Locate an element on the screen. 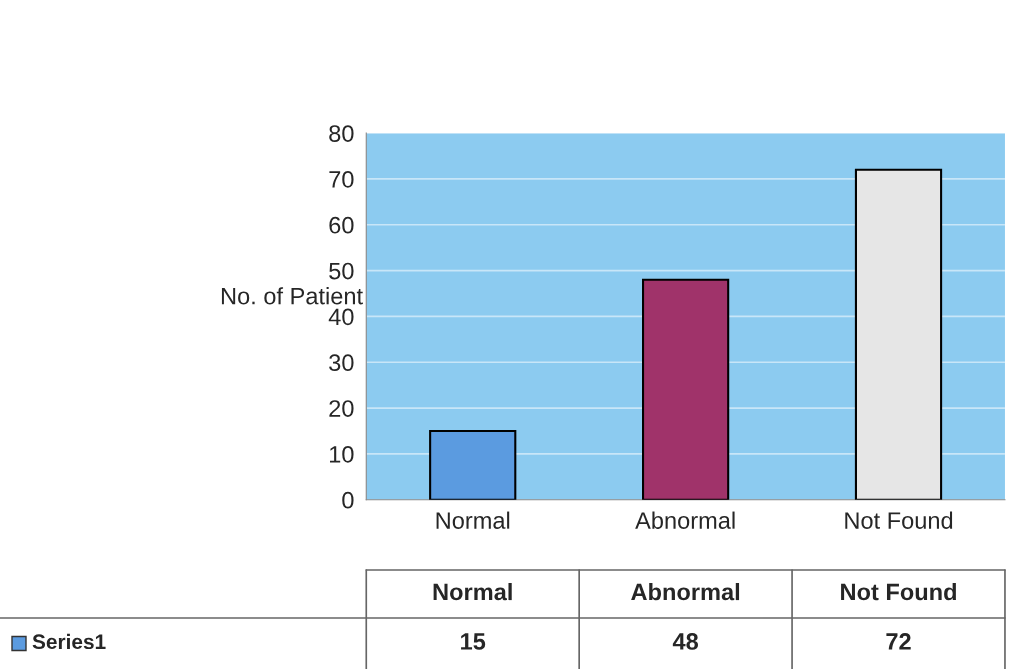 The image size is (1009, 669). x-tick-label: Normal is located at coordinates (473, 520).